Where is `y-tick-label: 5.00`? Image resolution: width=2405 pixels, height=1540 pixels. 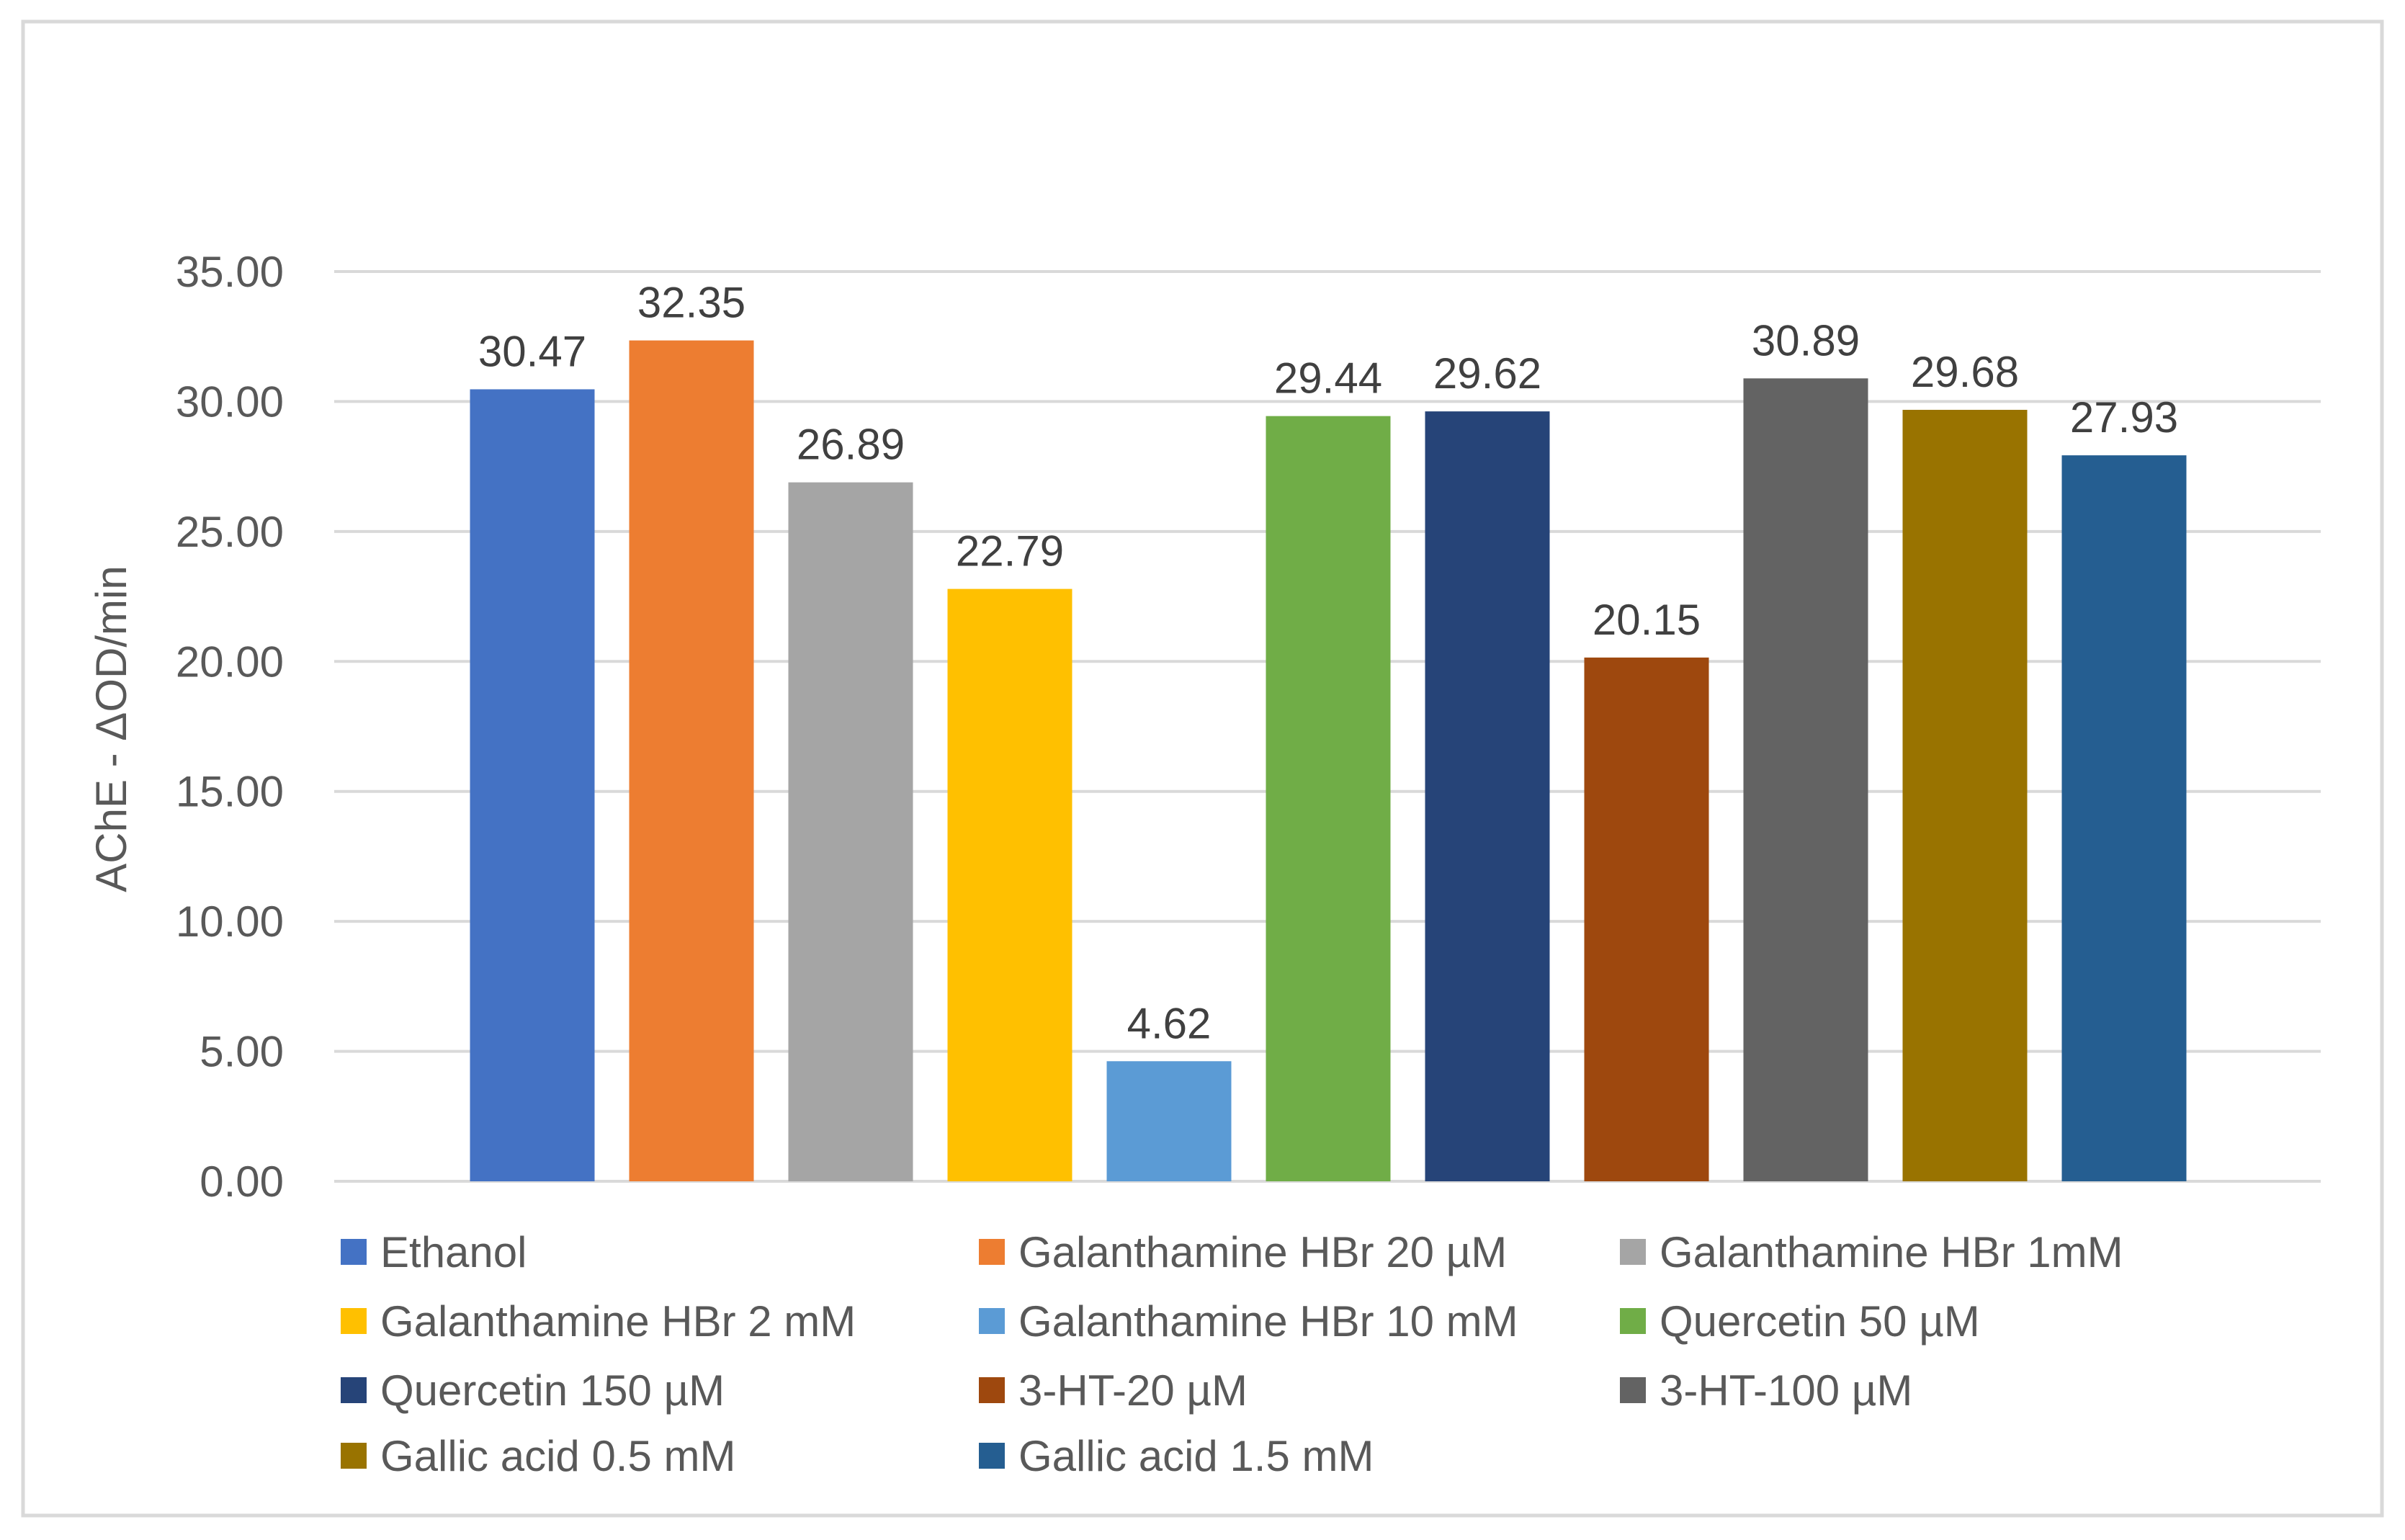
y-tick-label: 5.00 is located at coordinates (242, 1052).